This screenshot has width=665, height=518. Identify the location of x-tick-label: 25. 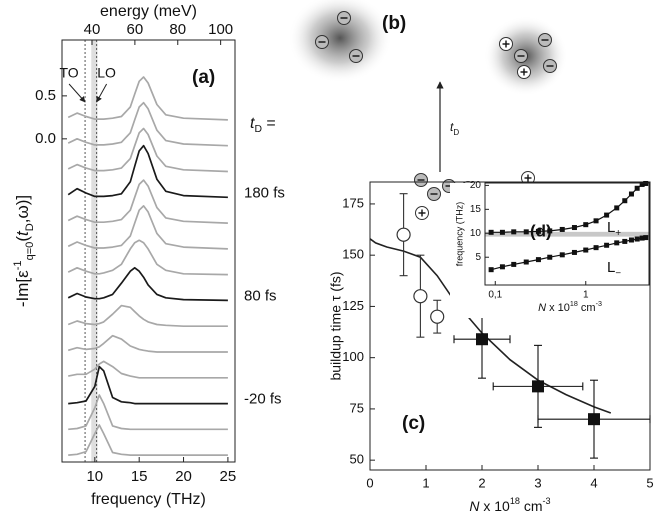
(228, 476).